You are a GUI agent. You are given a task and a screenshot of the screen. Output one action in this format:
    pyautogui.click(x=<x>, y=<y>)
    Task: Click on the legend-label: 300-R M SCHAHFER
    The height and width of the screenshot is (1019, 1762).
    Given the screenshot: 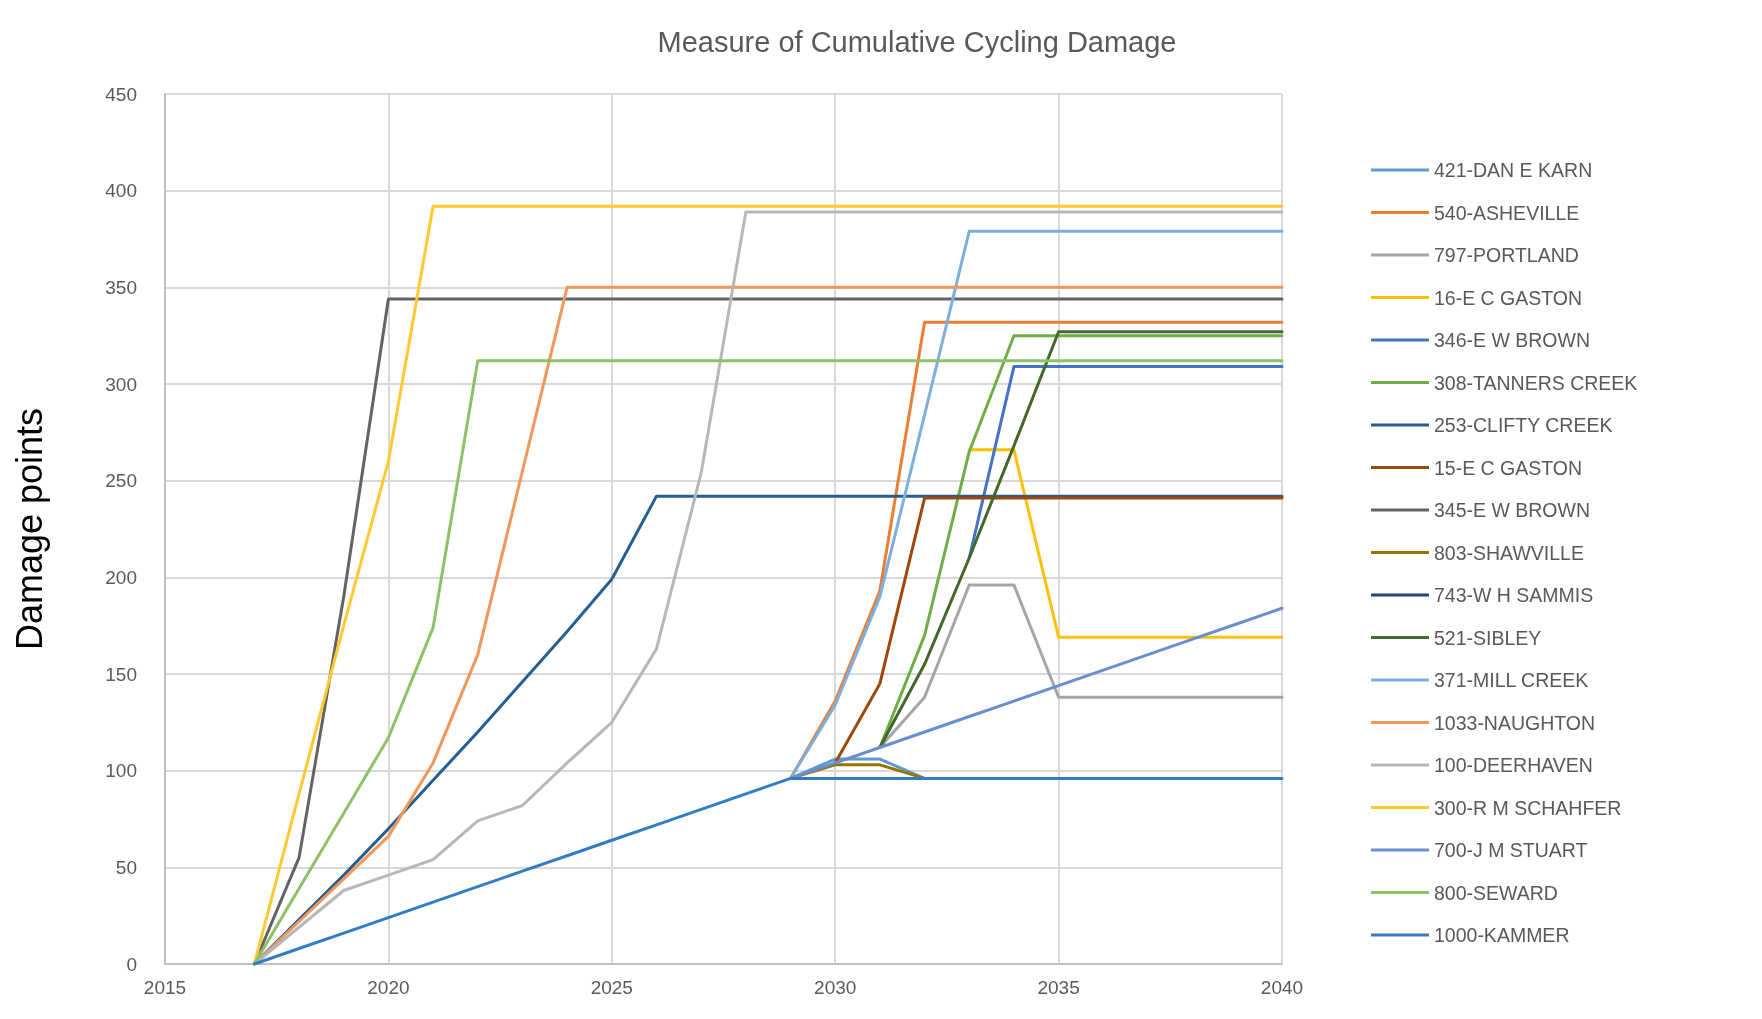 What is the action you would take?
    pyautogui.click(x=1528, y=807)
    